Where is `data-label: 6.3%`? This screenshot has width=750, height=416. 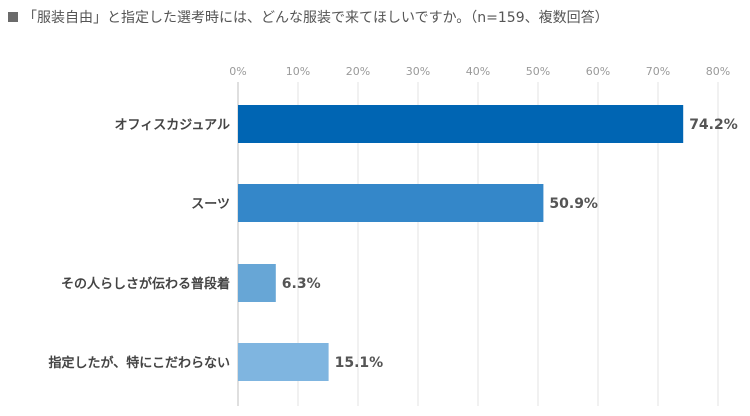 data-label: 6.3% is located at coordinates (301, 284).